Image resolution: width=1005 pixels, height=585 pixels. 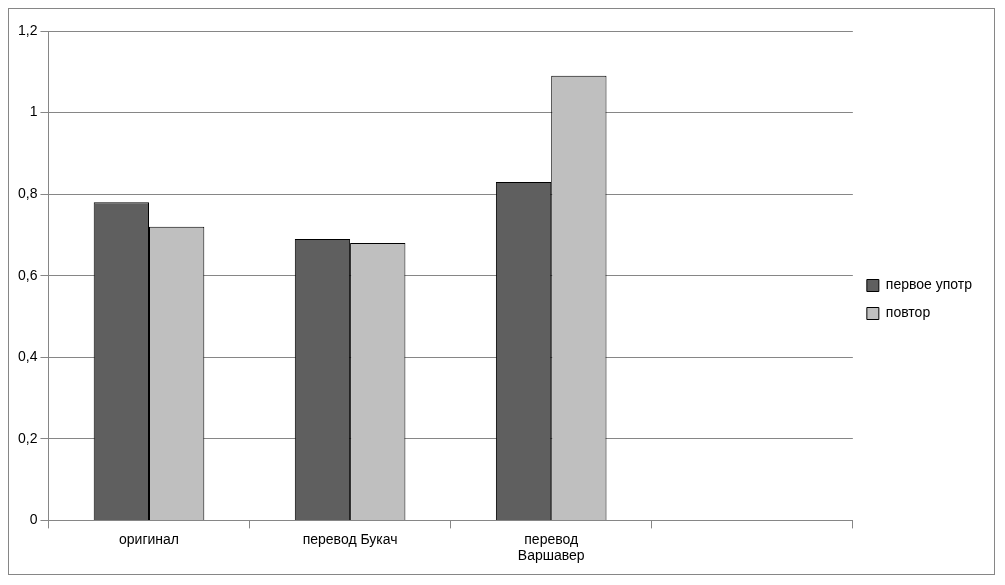 What do you see at coordinates (27, 274) in the screenshot?
I see `y-tick-label: 0,6` at bounding box center [27, 274].